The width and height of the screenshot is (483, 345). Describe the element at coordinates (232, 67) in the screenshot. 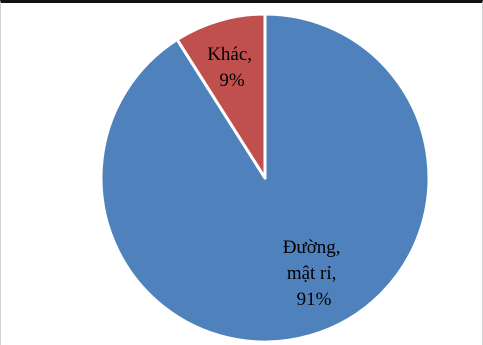

I see `slice-label-khac: Khác, 9%` at that location.